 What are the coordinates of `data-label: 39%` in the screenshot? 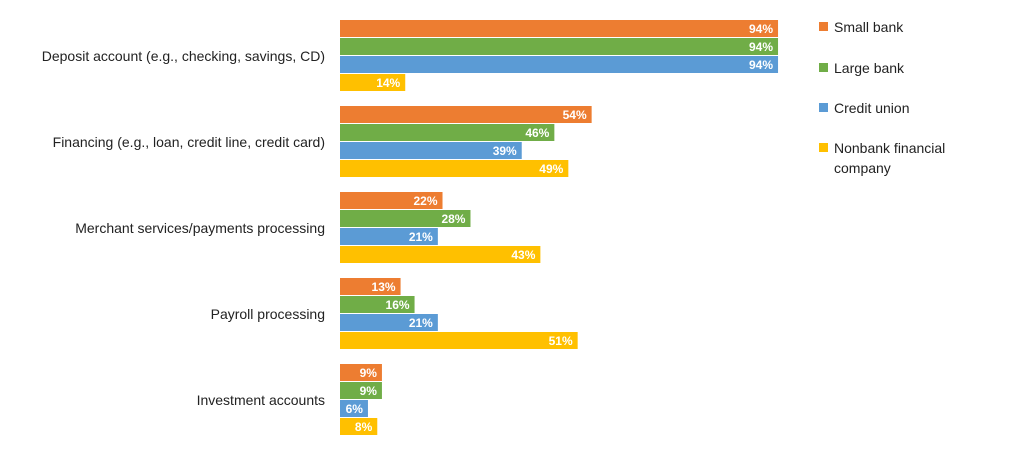 It's located at (505, 151).